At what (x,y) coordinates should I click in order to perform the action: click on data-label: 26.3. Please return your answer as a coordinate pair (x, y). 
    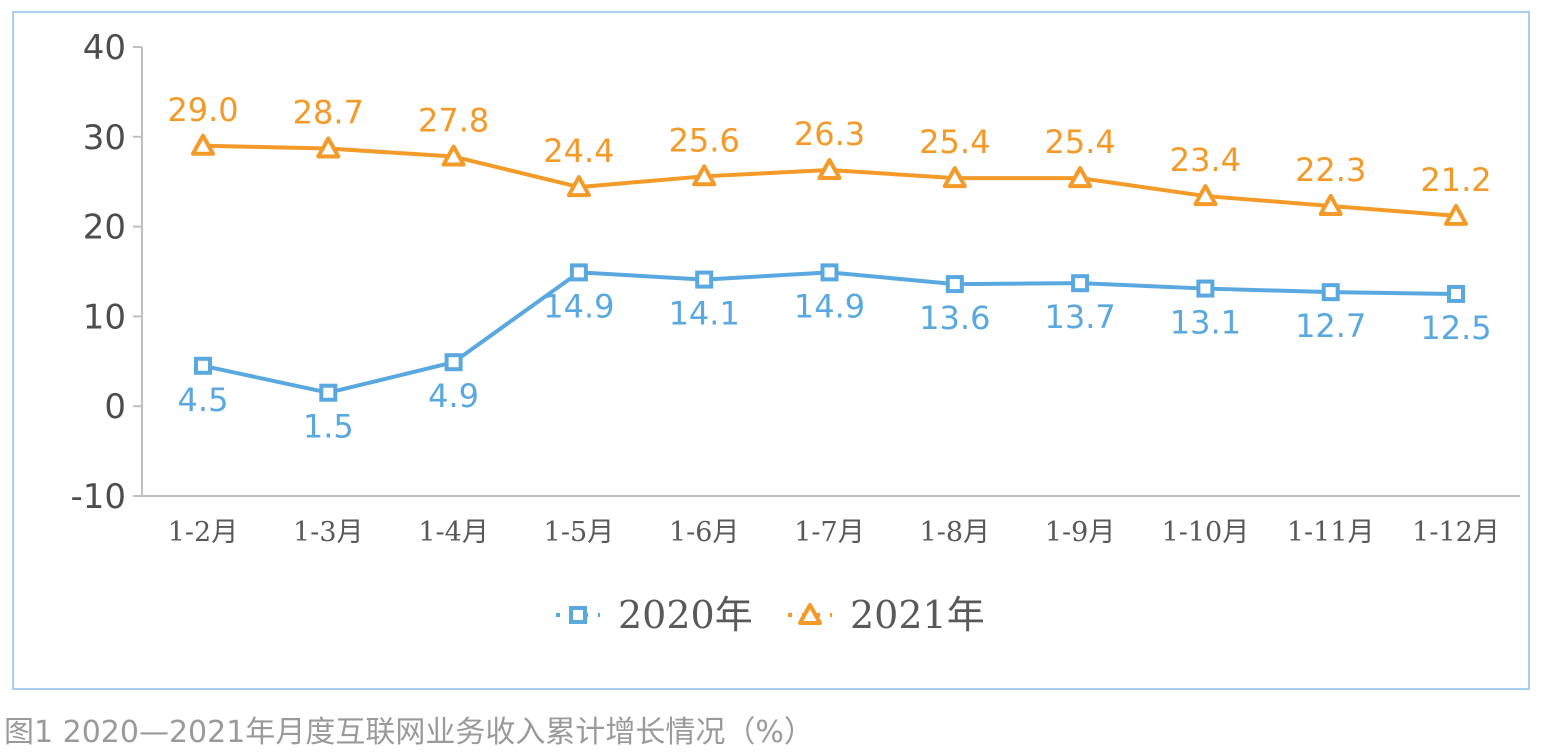
    Looking at the image, I should click on (829, 134).